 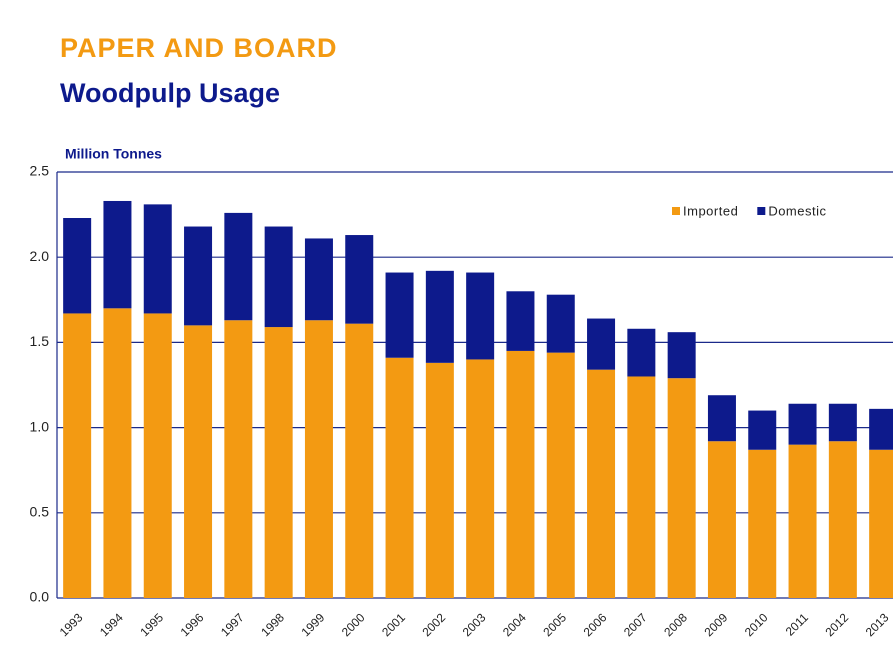 What do you see at coordinates (635, 624) in the screenshot?
I see `x-tick-label: 2007` at bounding box center [635, 624].